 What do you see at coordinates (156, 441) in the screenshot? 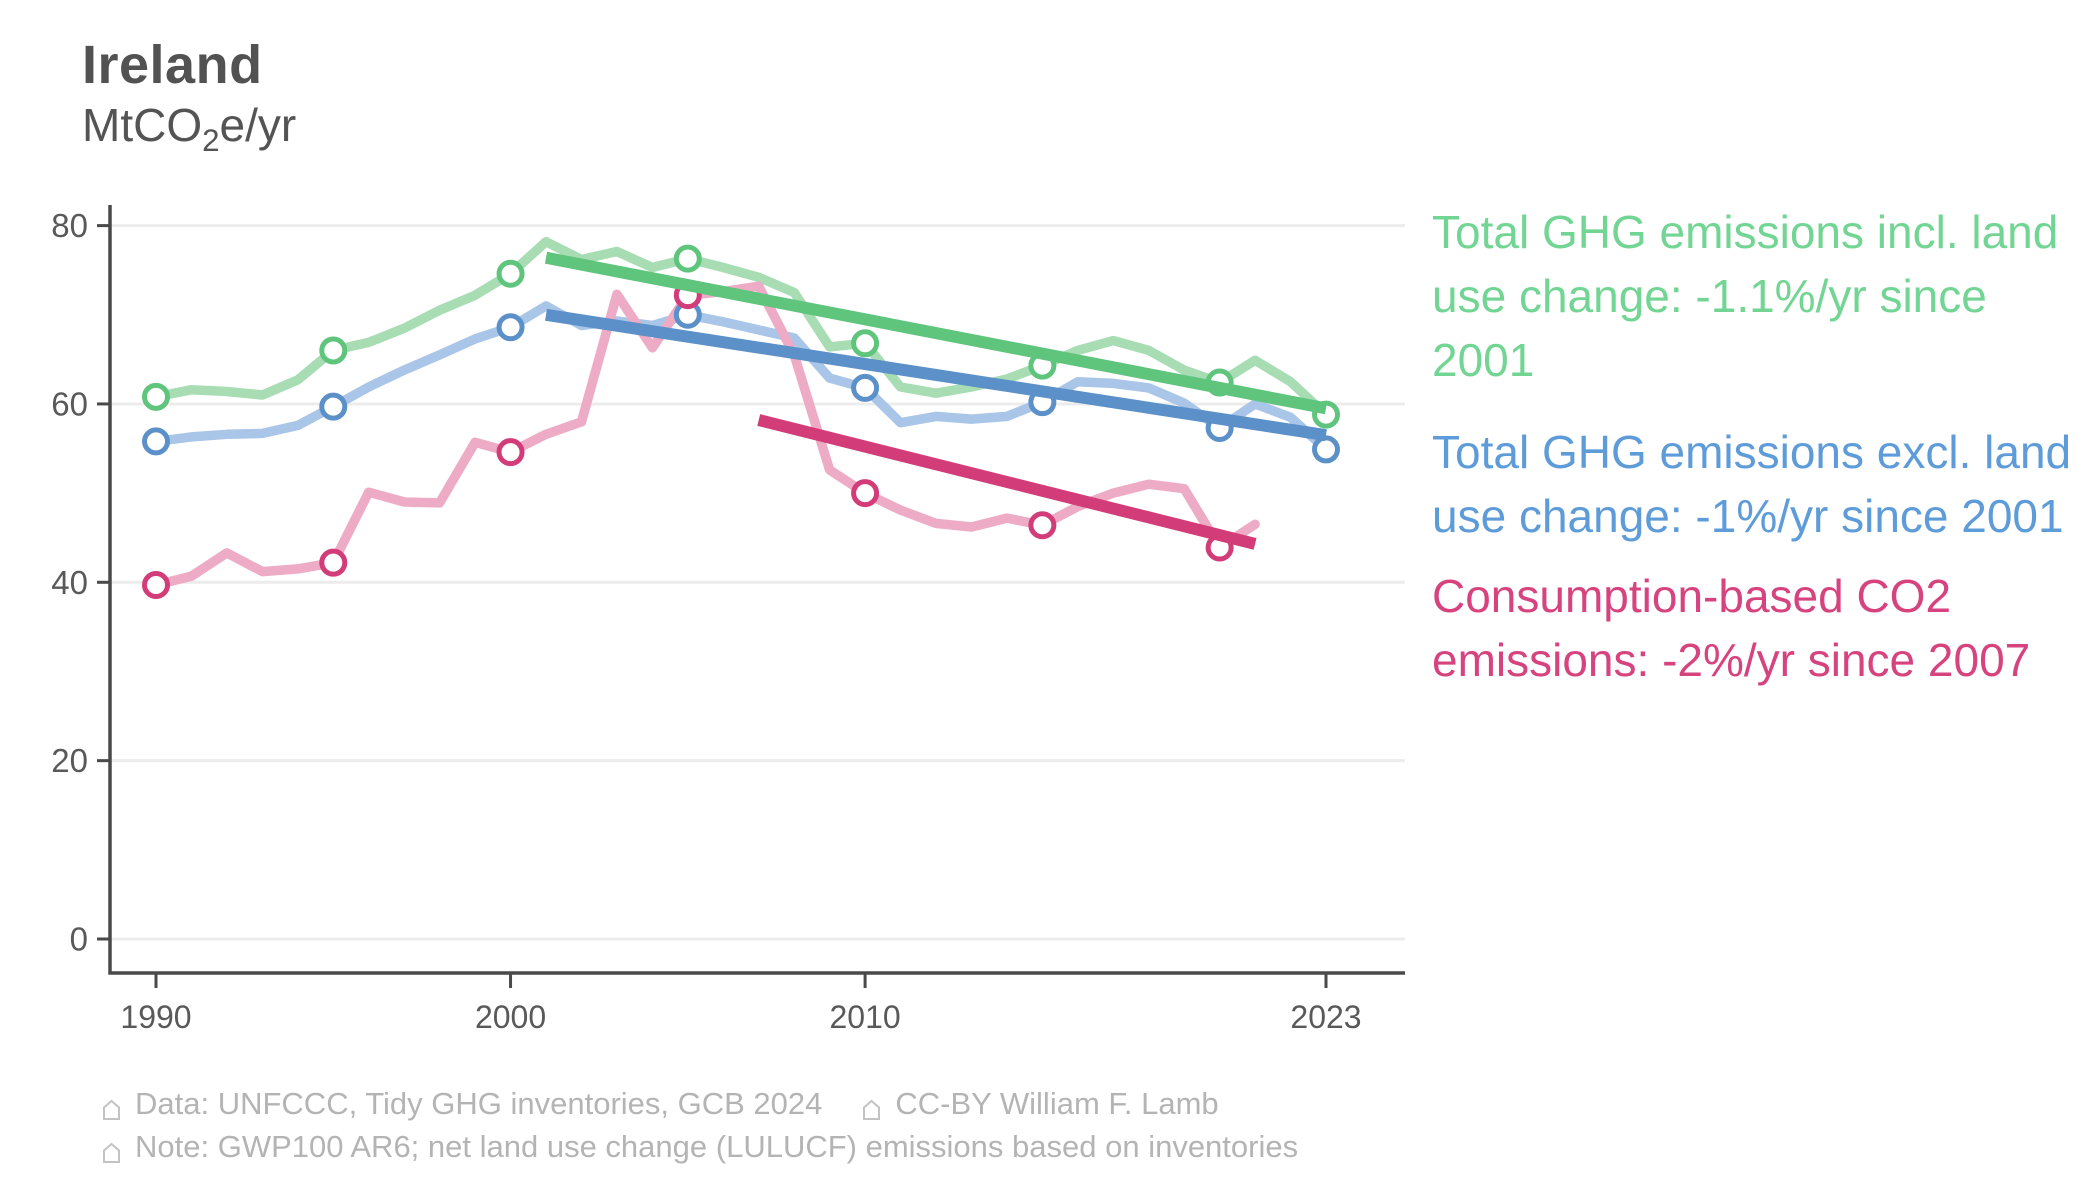
I see `series-ghg-excl-luc-marker-1990` at bounding box center [156, 441].